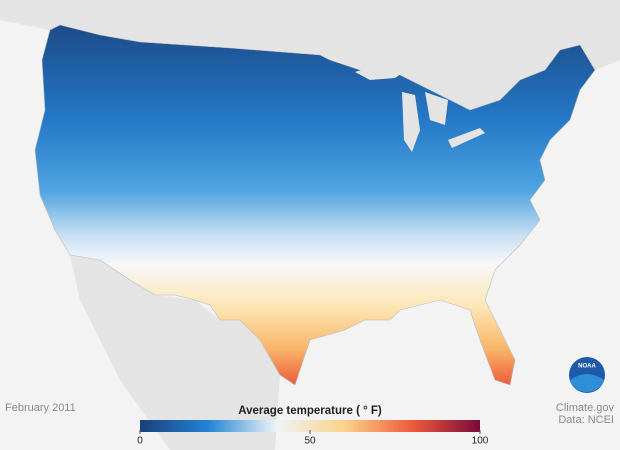 The height and width of the screenshot is (450, 620). What do you see at coordinates (411, 122) in the screenshot?
I see `lake-michigan` at bounding box center [411, 122].